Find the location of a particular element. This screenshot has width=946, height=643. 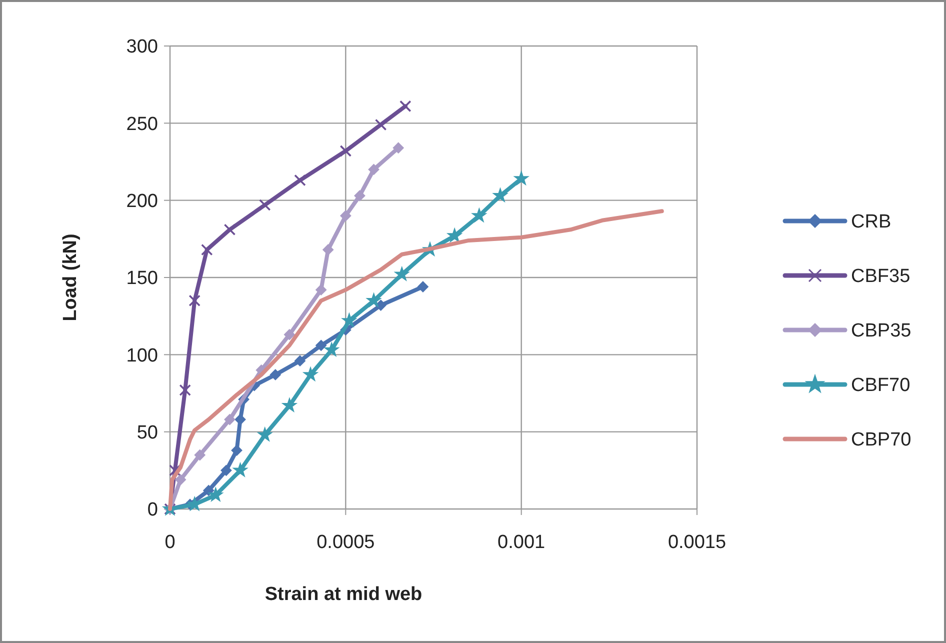

x-tick-label: 0.001 is located at coordinates (522, 542).